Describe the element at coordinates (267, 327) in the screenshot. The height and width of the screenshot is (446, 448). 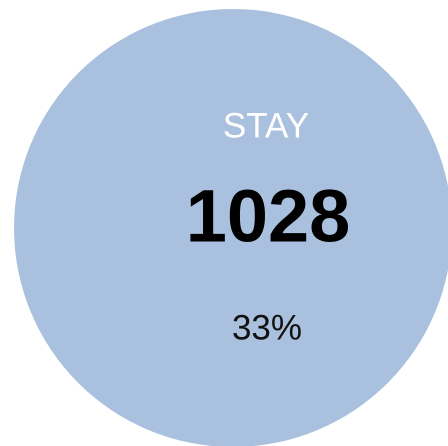
I see `stat-percent: 33%` at that location.